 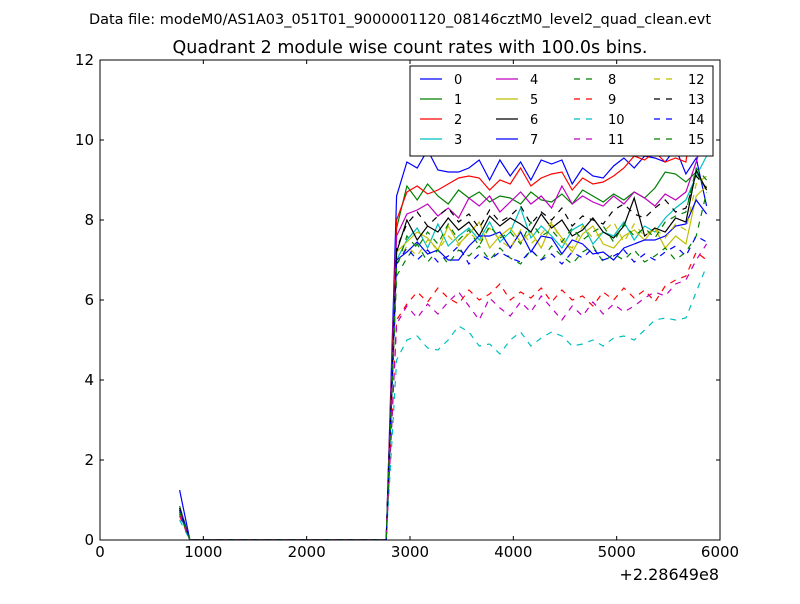 I want to click on y-tick-label: 10, so click(x=84, y=140).